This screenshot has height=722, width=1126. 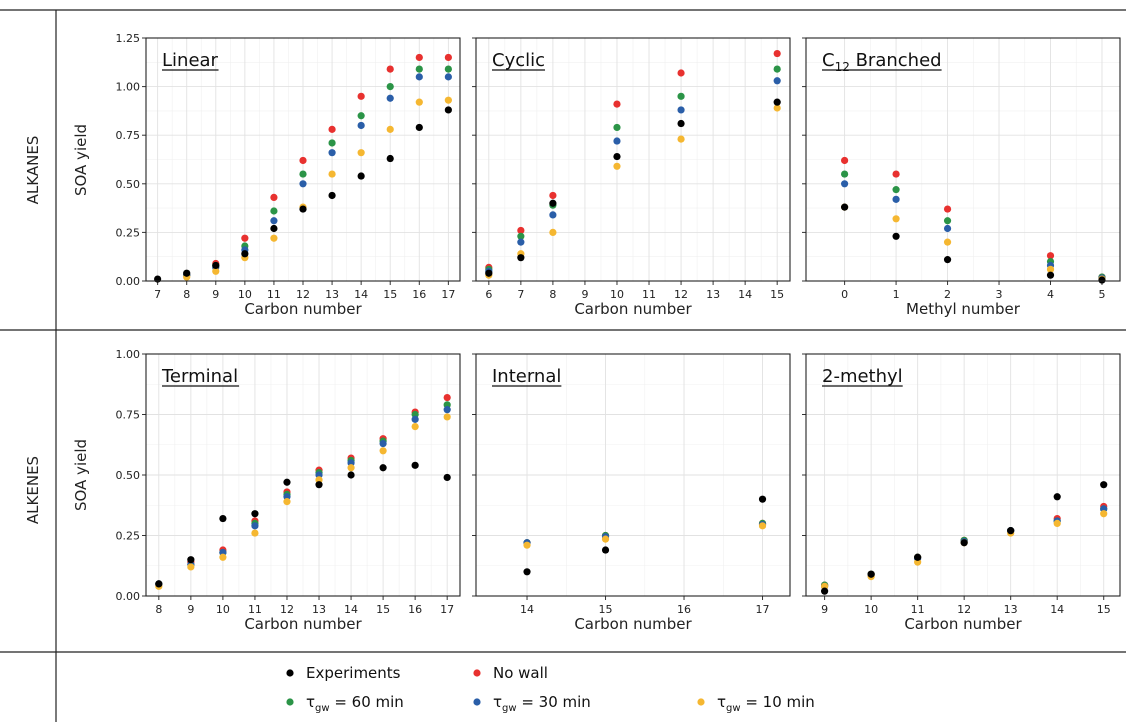 What do you see at coordinates (128, 281) in the screenshot?
I see `y-tick-label: 0.00` at bounding box center [128, 281].